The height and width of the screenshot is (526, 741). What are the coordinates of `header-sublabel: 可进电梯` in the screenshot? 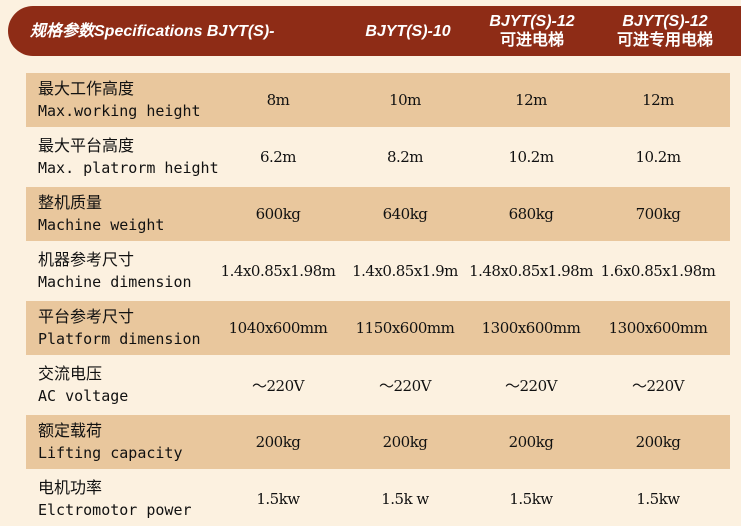 It's located at (531, 40).